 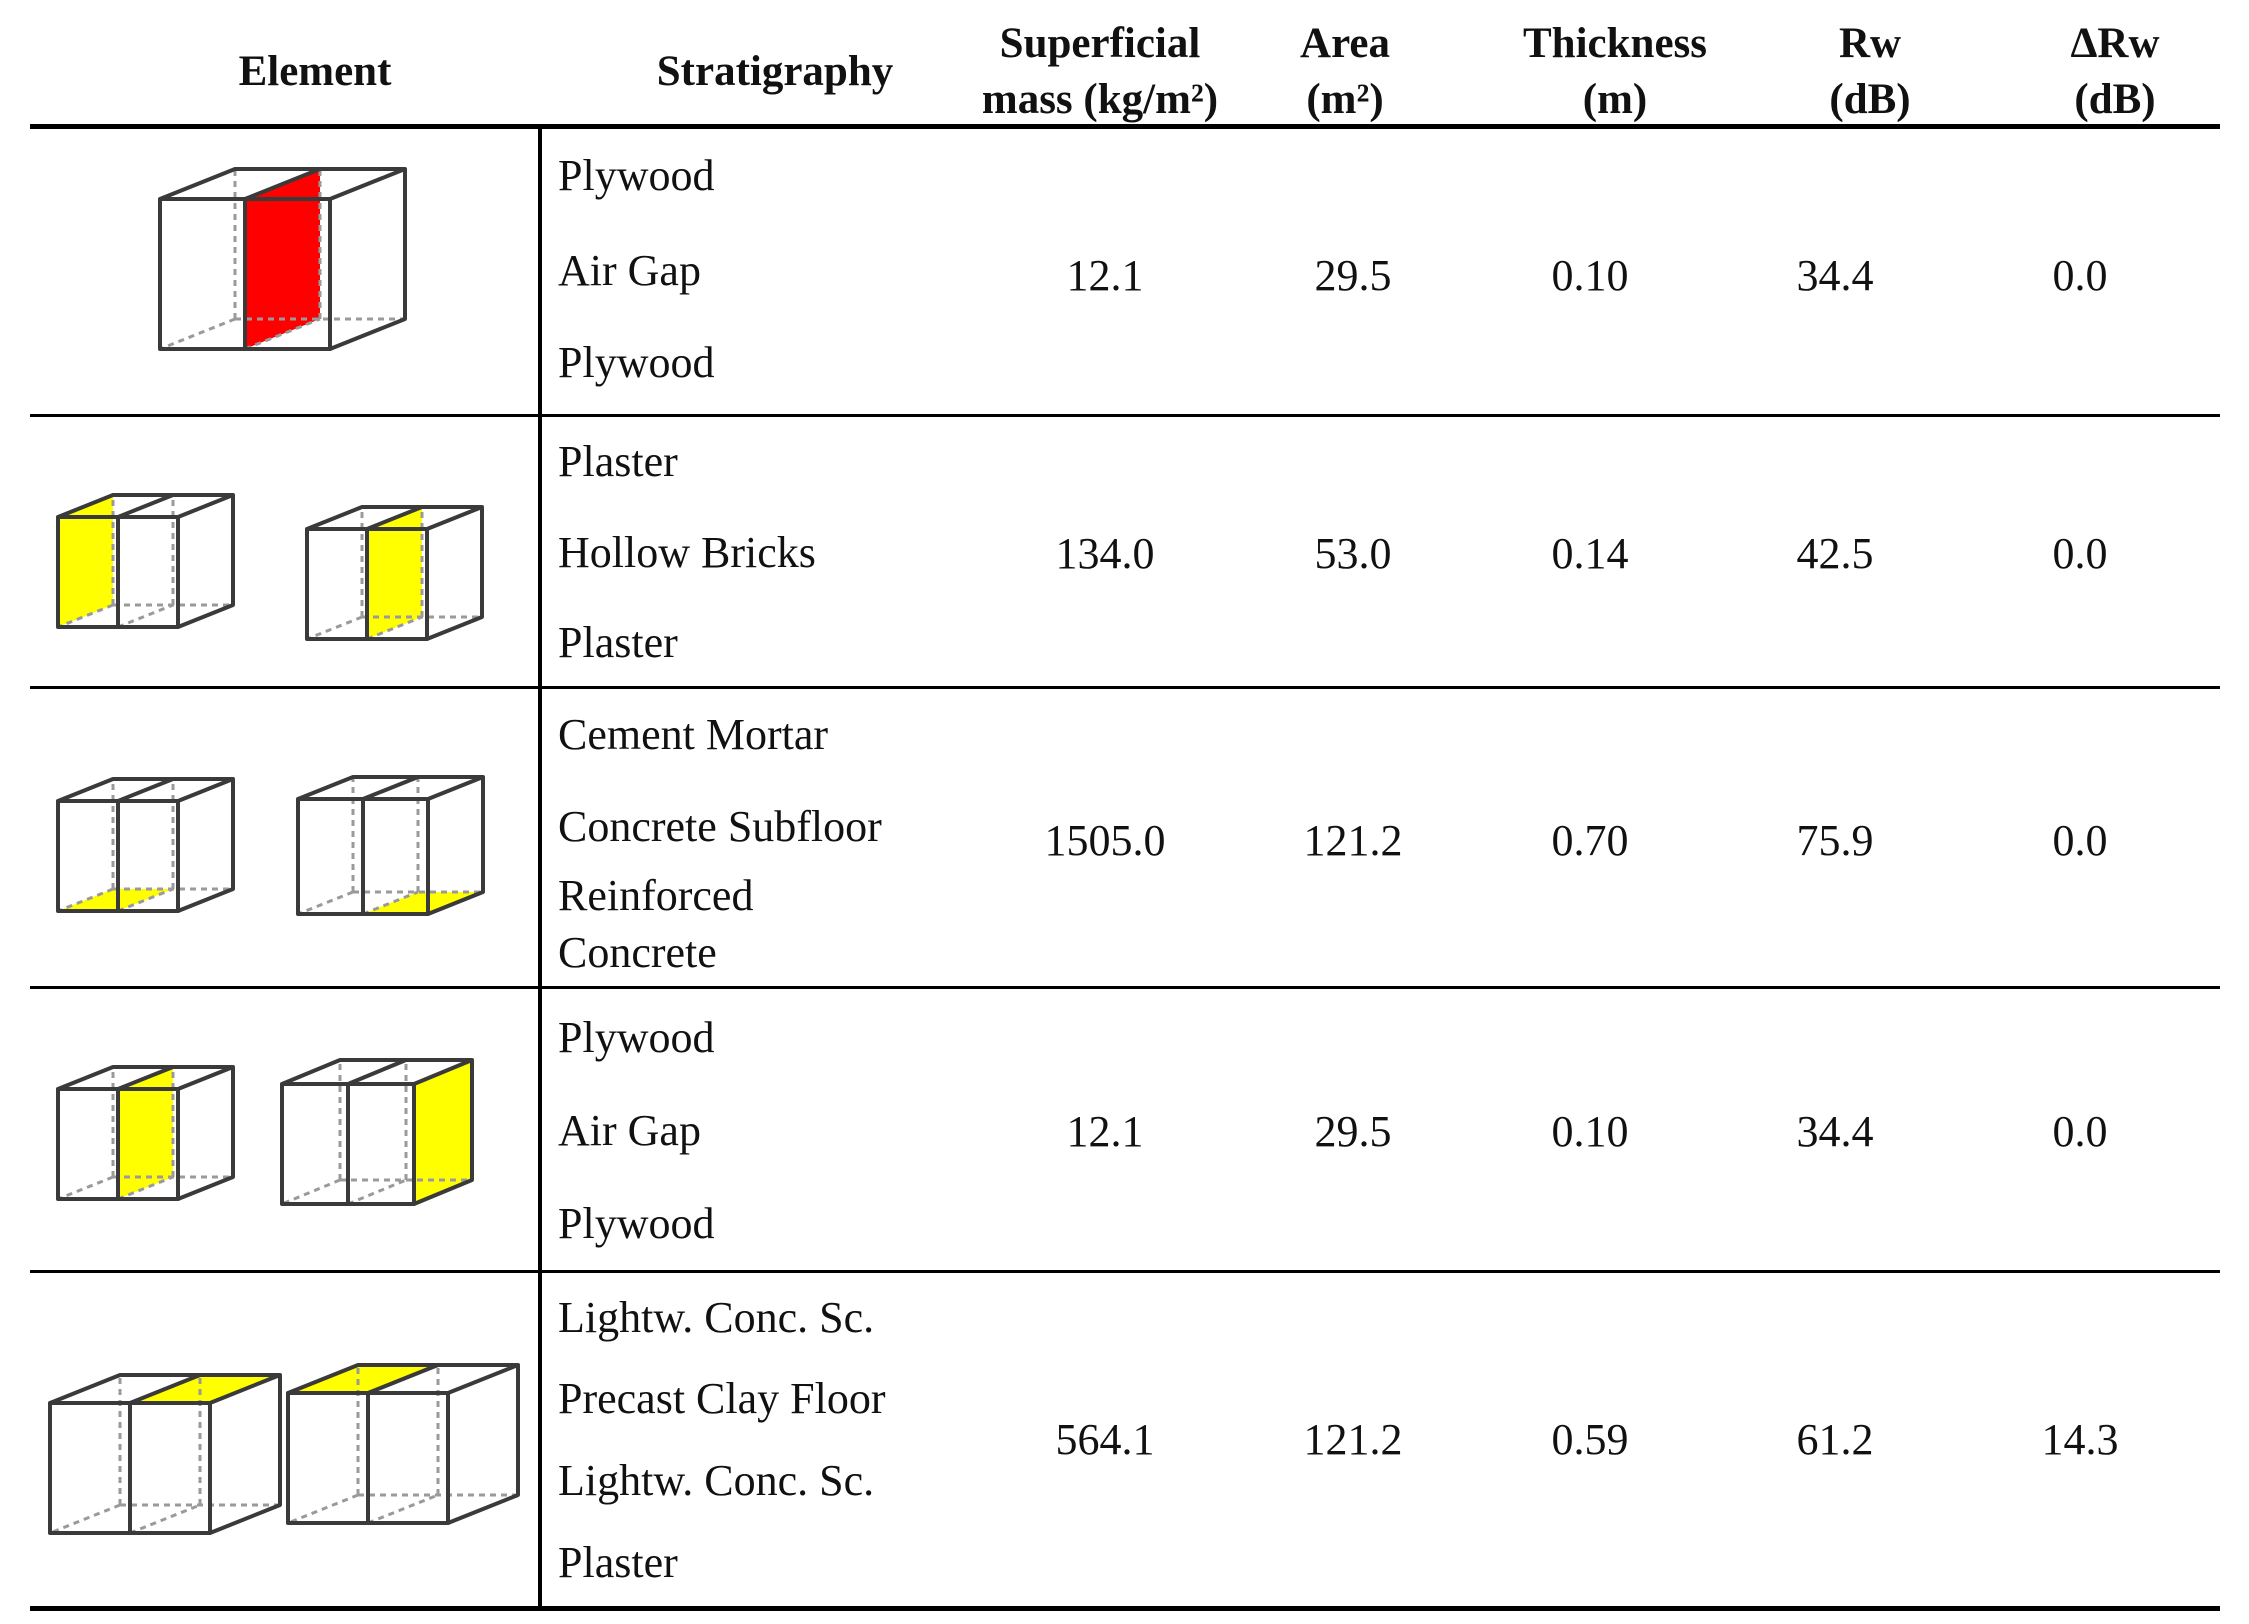 I want to click on header-stratigraphy: Stratigraphy, so click(x=775, y=71).